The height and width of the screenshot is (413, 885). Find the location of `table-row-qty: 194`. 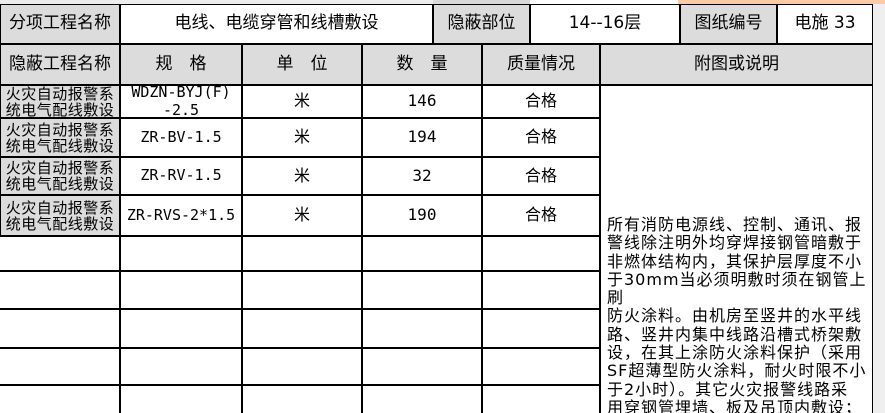

table-row-qty: 194 is located at coordinates (422, 137).